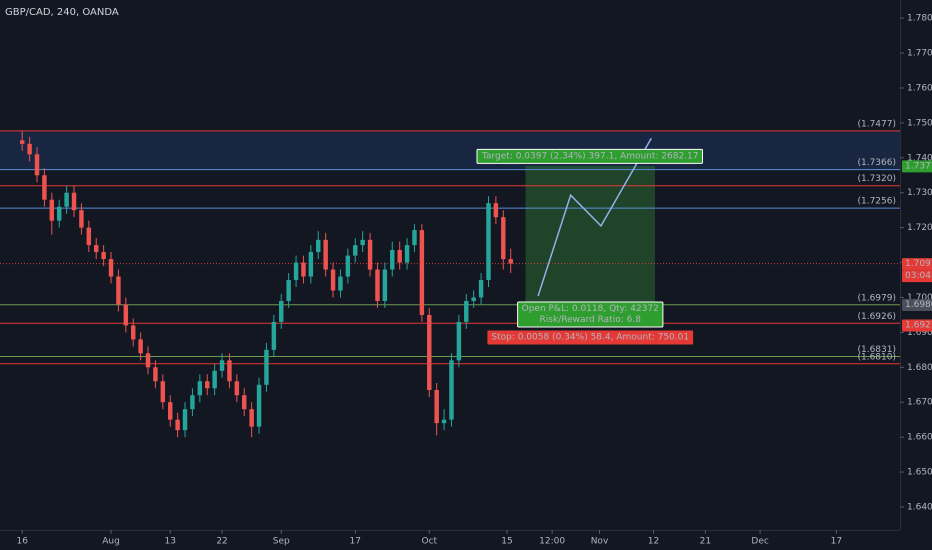 This screenshot has width=932, height=550. What do you see at coordinates (876, 357) in the screenshot?
I see `level-label: (1.6810)` at bounding box center [876, 357].